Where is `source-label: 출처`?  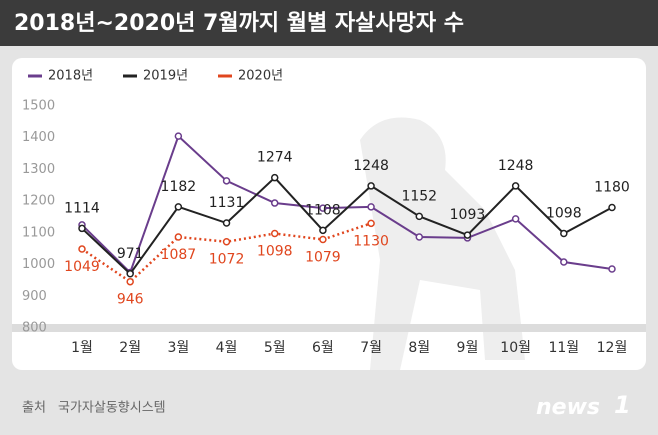
source-label: 출처 is located at coordinates (34, 408).